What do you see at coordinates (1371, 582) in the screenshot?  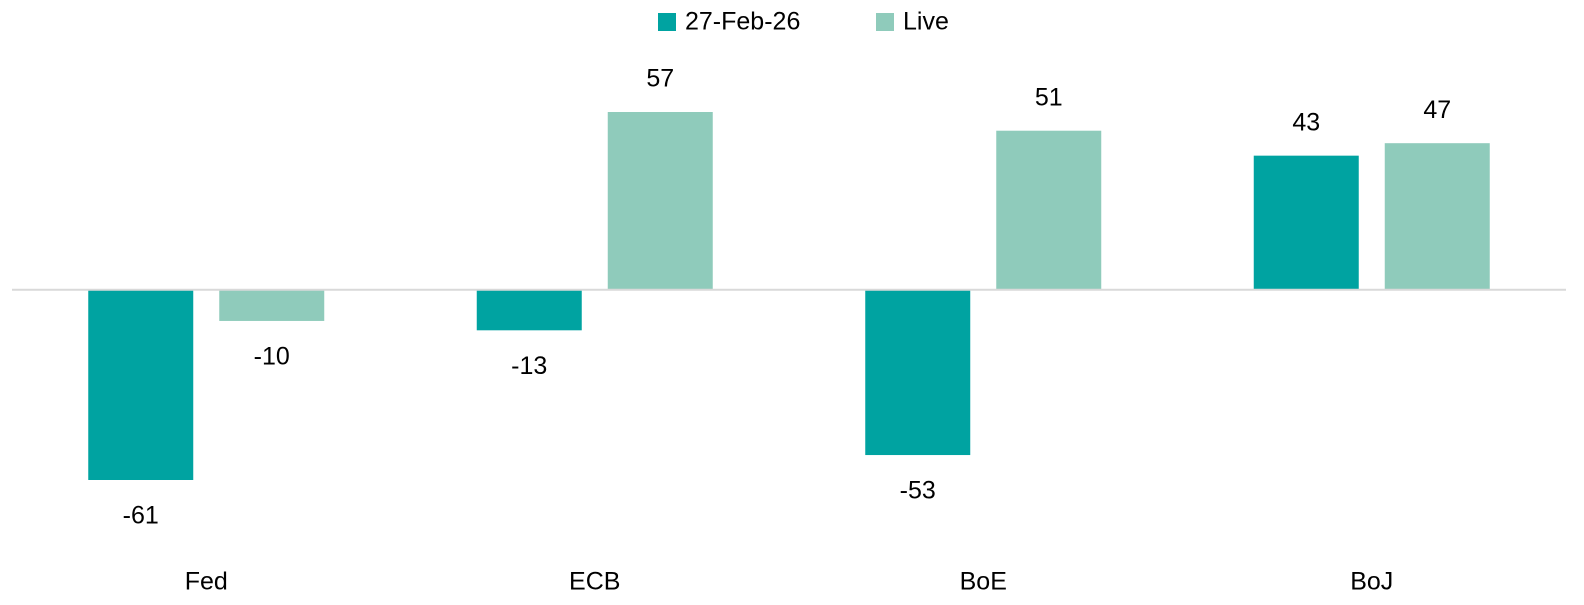 I see `x-tick-label: BoJ` at bounding box center [1371, 582].